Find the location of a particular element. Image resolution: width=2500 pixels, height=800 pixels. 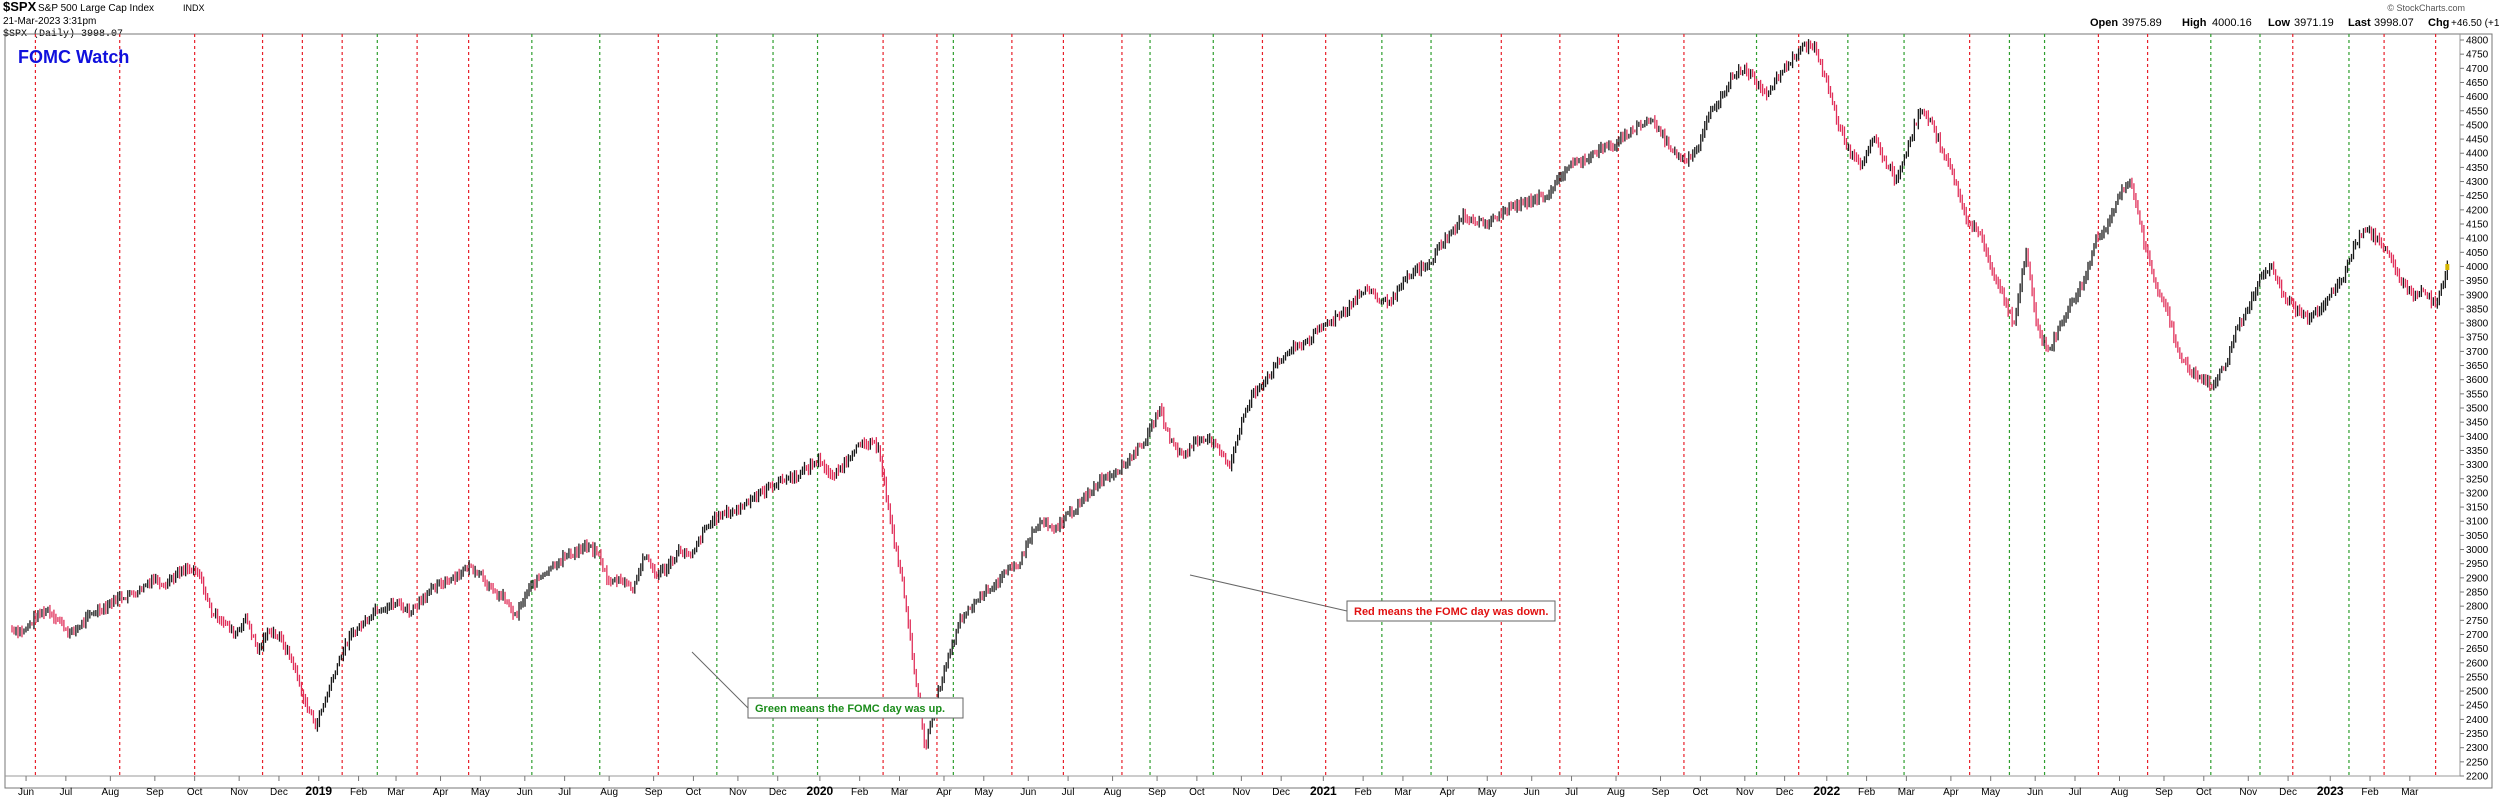

symbol-text: $SPX is located at coordinates (20, 7).